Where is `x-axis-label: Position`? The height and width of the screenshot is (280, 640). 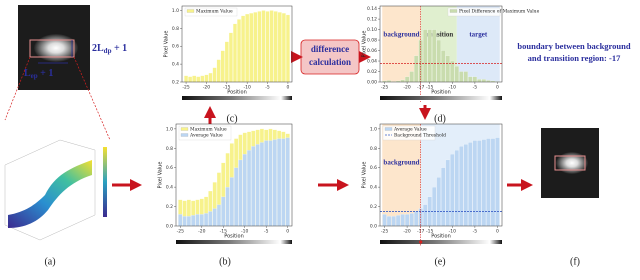 x-axis-label: Position is located at coordinates (233, 237).